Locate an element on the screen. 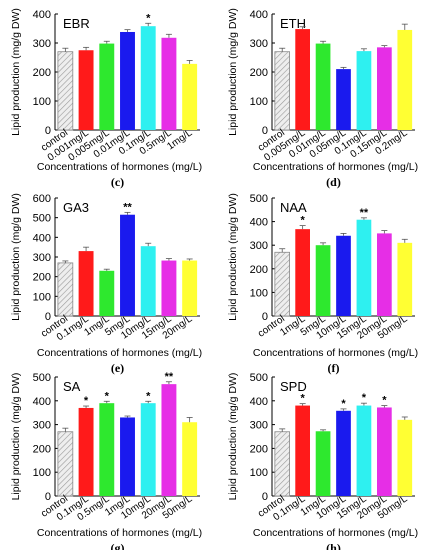  panel-label: SPD is located at coordinates (293, 386).